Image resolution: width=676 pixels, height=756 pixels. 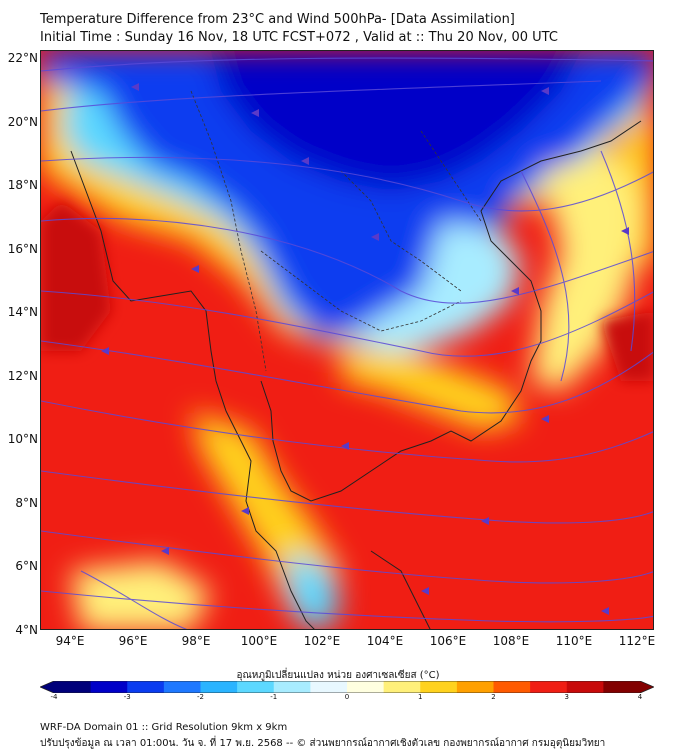 What do you see at coordinates (640, 697) in the screenshot?
I see `colorbar-tick-label: 4` at bounding box center [640, 697].